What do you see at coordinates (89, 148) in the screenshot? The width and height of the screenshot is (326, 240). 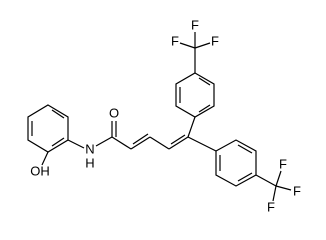 I see `atom-label: N` at bounding box center [89, 148].